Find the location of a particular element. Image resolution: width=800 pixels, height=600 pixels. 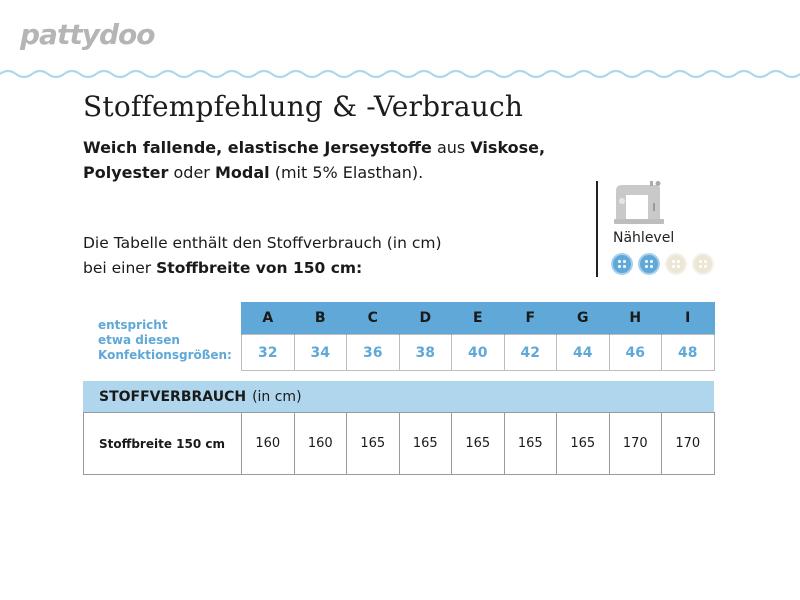

table-note-prefix: bei einer is located at coordinates (120, 268).